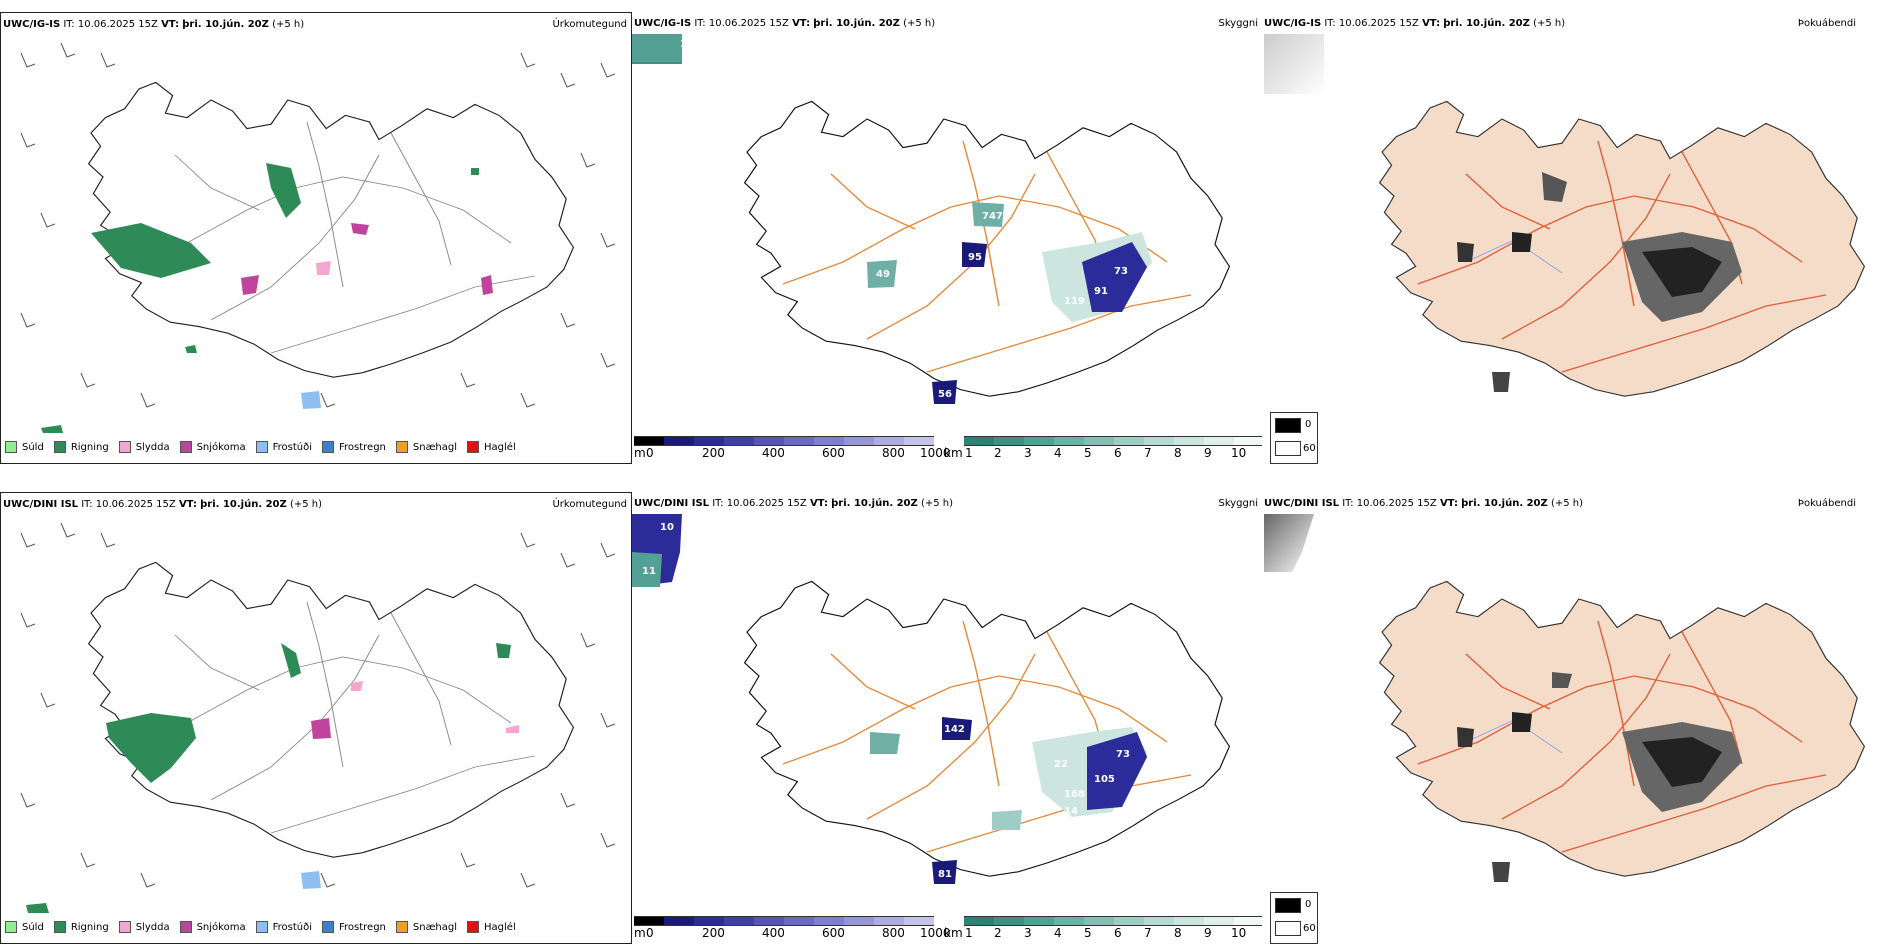 The width and height of the screenshot is (1900, 950). I want to click on svg-text: 10, so click(667, 527).